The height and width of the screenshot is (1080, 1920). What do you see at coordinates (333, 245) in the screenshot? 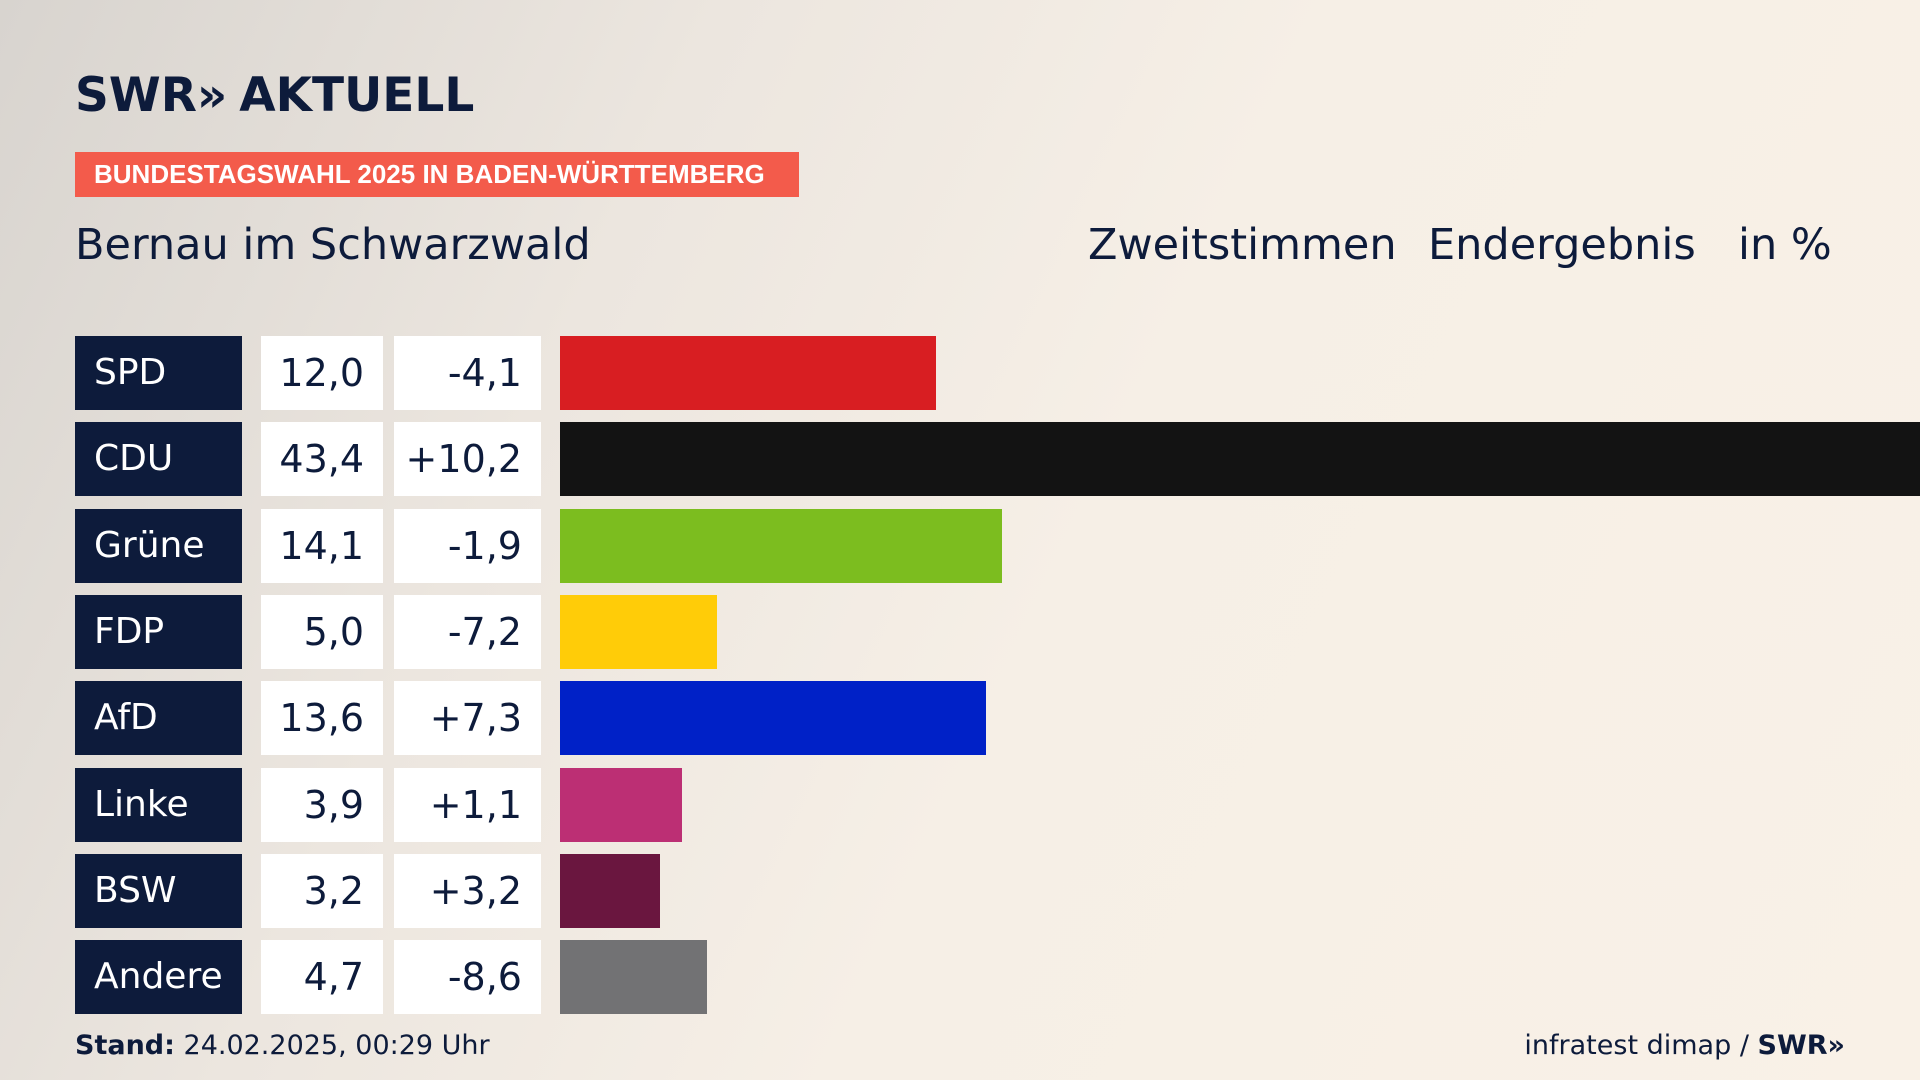
I see `municipality-title: Bernau im Schwarzwald` at bounding box center [333, 245].